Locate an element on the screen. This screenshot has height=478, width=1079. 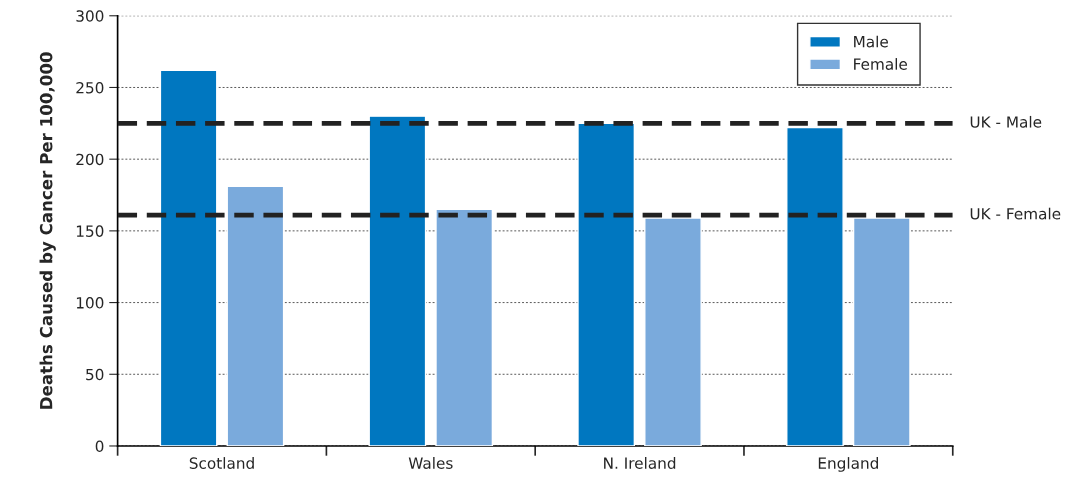
y-tick-label: 250 is located at coordinates (90, 87).